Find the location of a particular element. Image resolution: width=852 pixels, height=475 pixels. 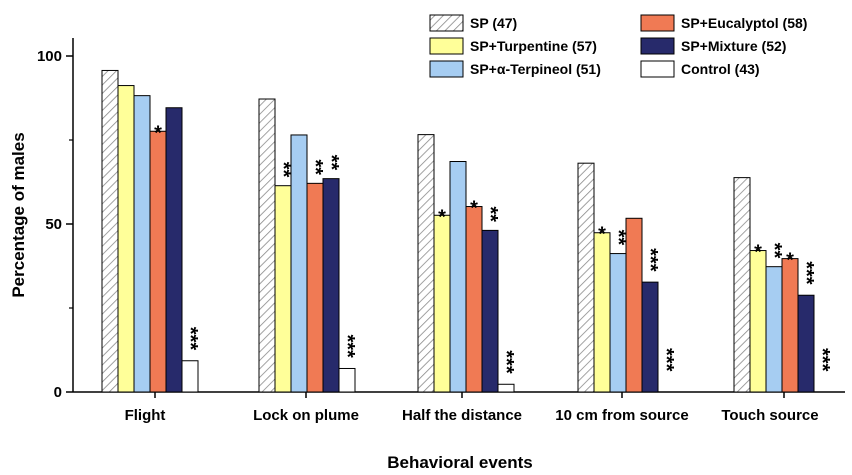

y-tick-label: 50 is located at coordinates (53, 224).